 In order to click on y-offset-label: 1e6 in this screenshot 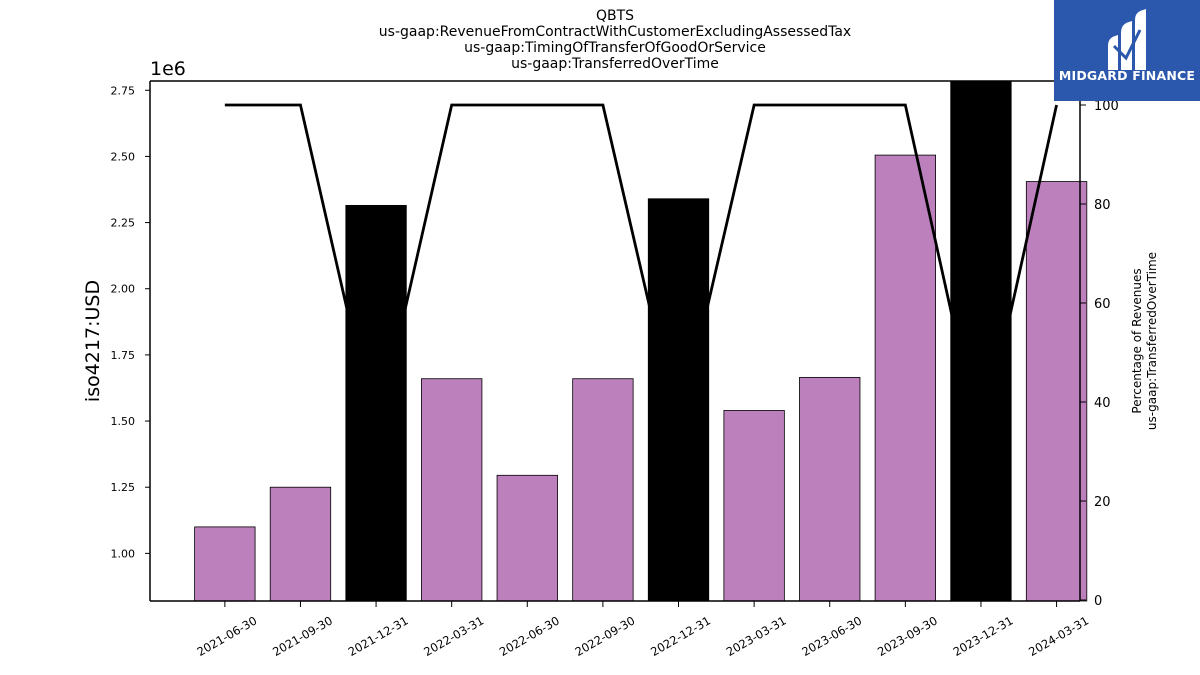, I will do `click(168, 69)`.